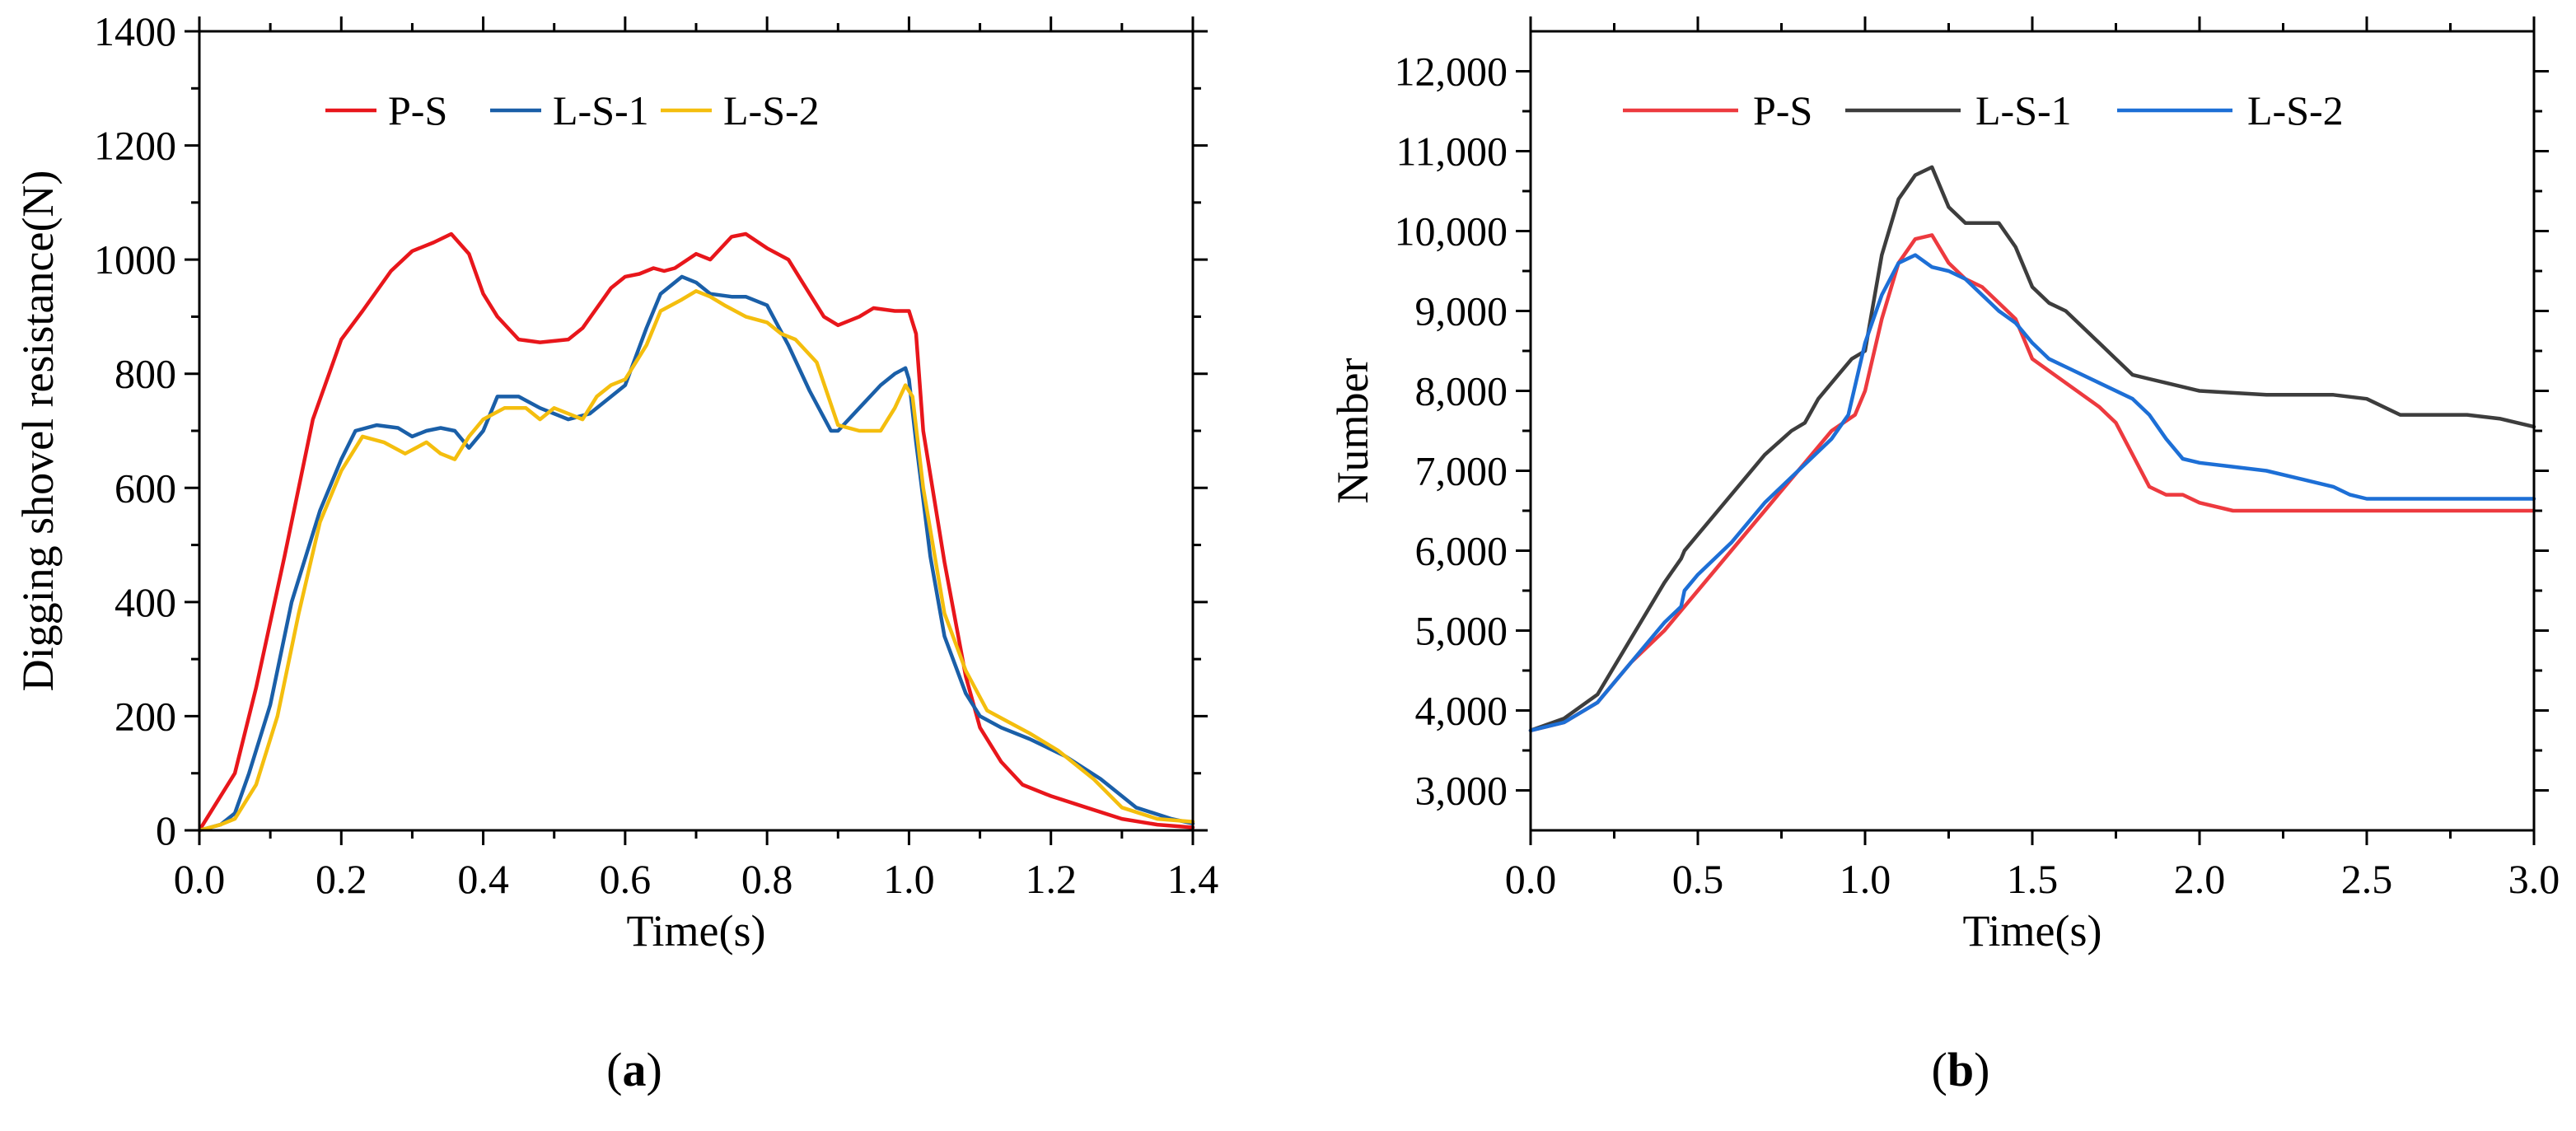 The image size is (2576, 1131). Describe the element at coordinates (135, 259) in the screenshot. I see `y-tick-label: 1000` at that location.